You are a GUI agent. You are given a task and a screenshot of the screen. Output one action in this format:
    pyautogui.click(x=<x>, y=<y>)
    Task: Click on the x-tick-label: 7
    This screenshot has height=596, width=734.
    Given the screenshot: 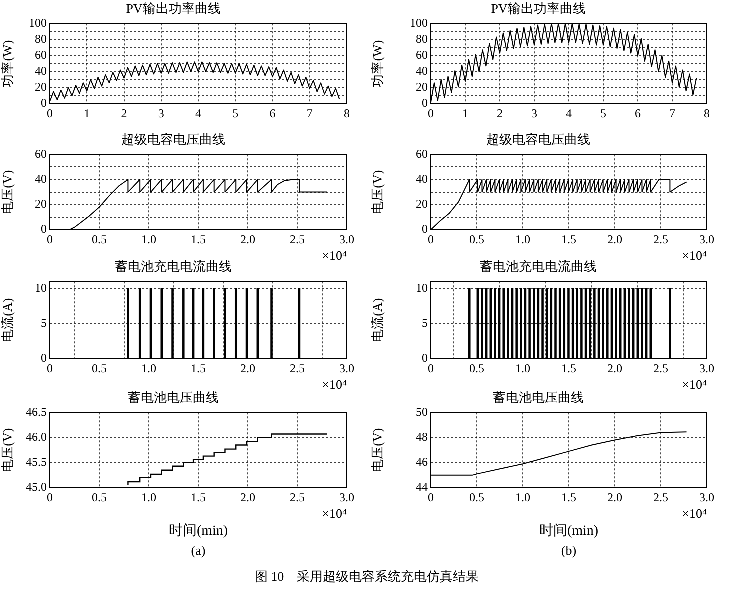 What is the action you would take?
    pyautogui.click(x=673, y=113)
    